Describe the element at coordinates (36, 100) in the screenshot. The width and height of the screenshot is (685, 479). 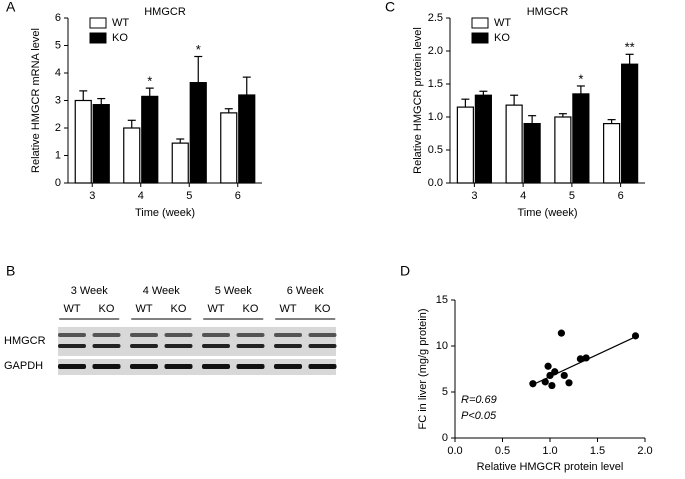
I see `y-axis-label: Relative HMGCR mRNA level` at that location.